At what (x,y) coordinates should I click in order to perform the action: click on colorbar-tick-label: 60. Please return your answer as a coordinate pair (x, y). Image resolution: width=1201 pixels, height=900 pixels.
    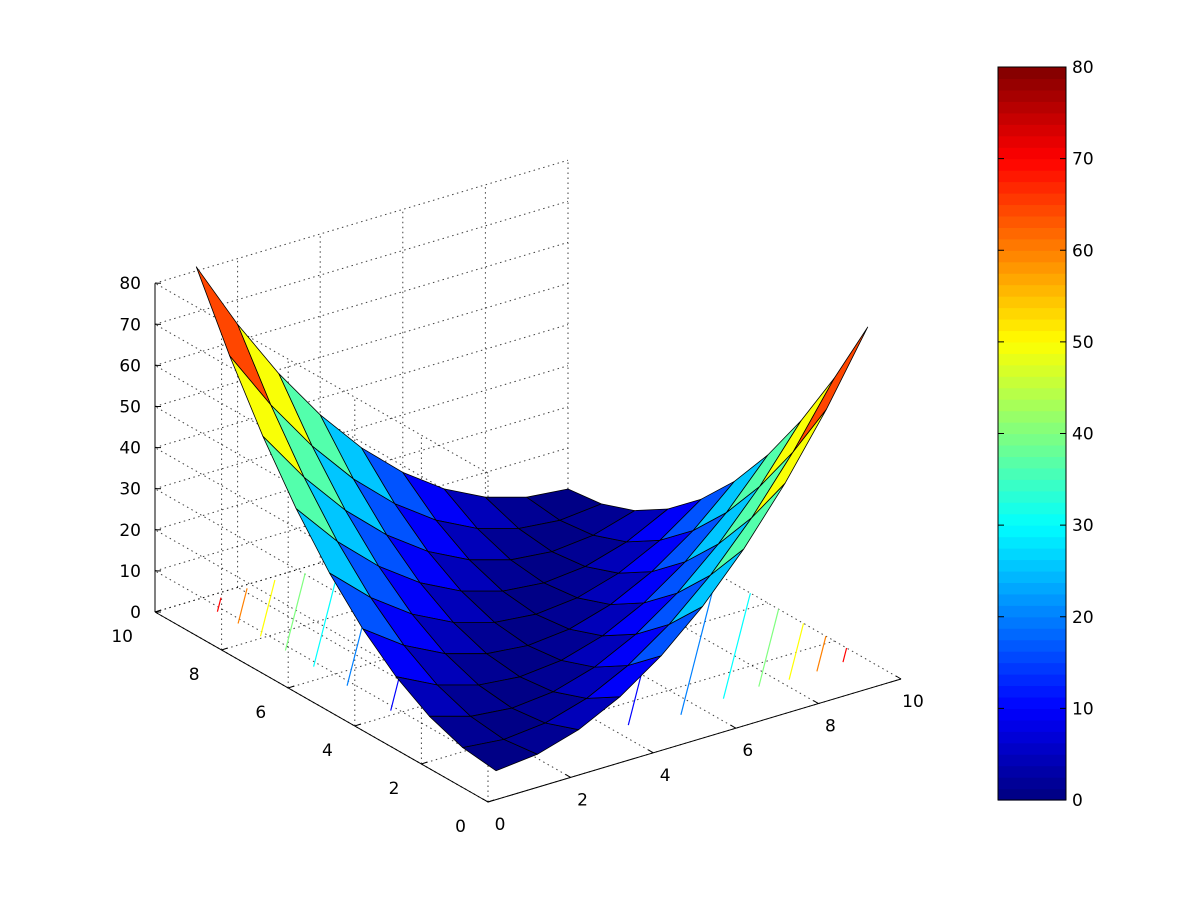
    Looking at the image, I should click on (1083, 251).